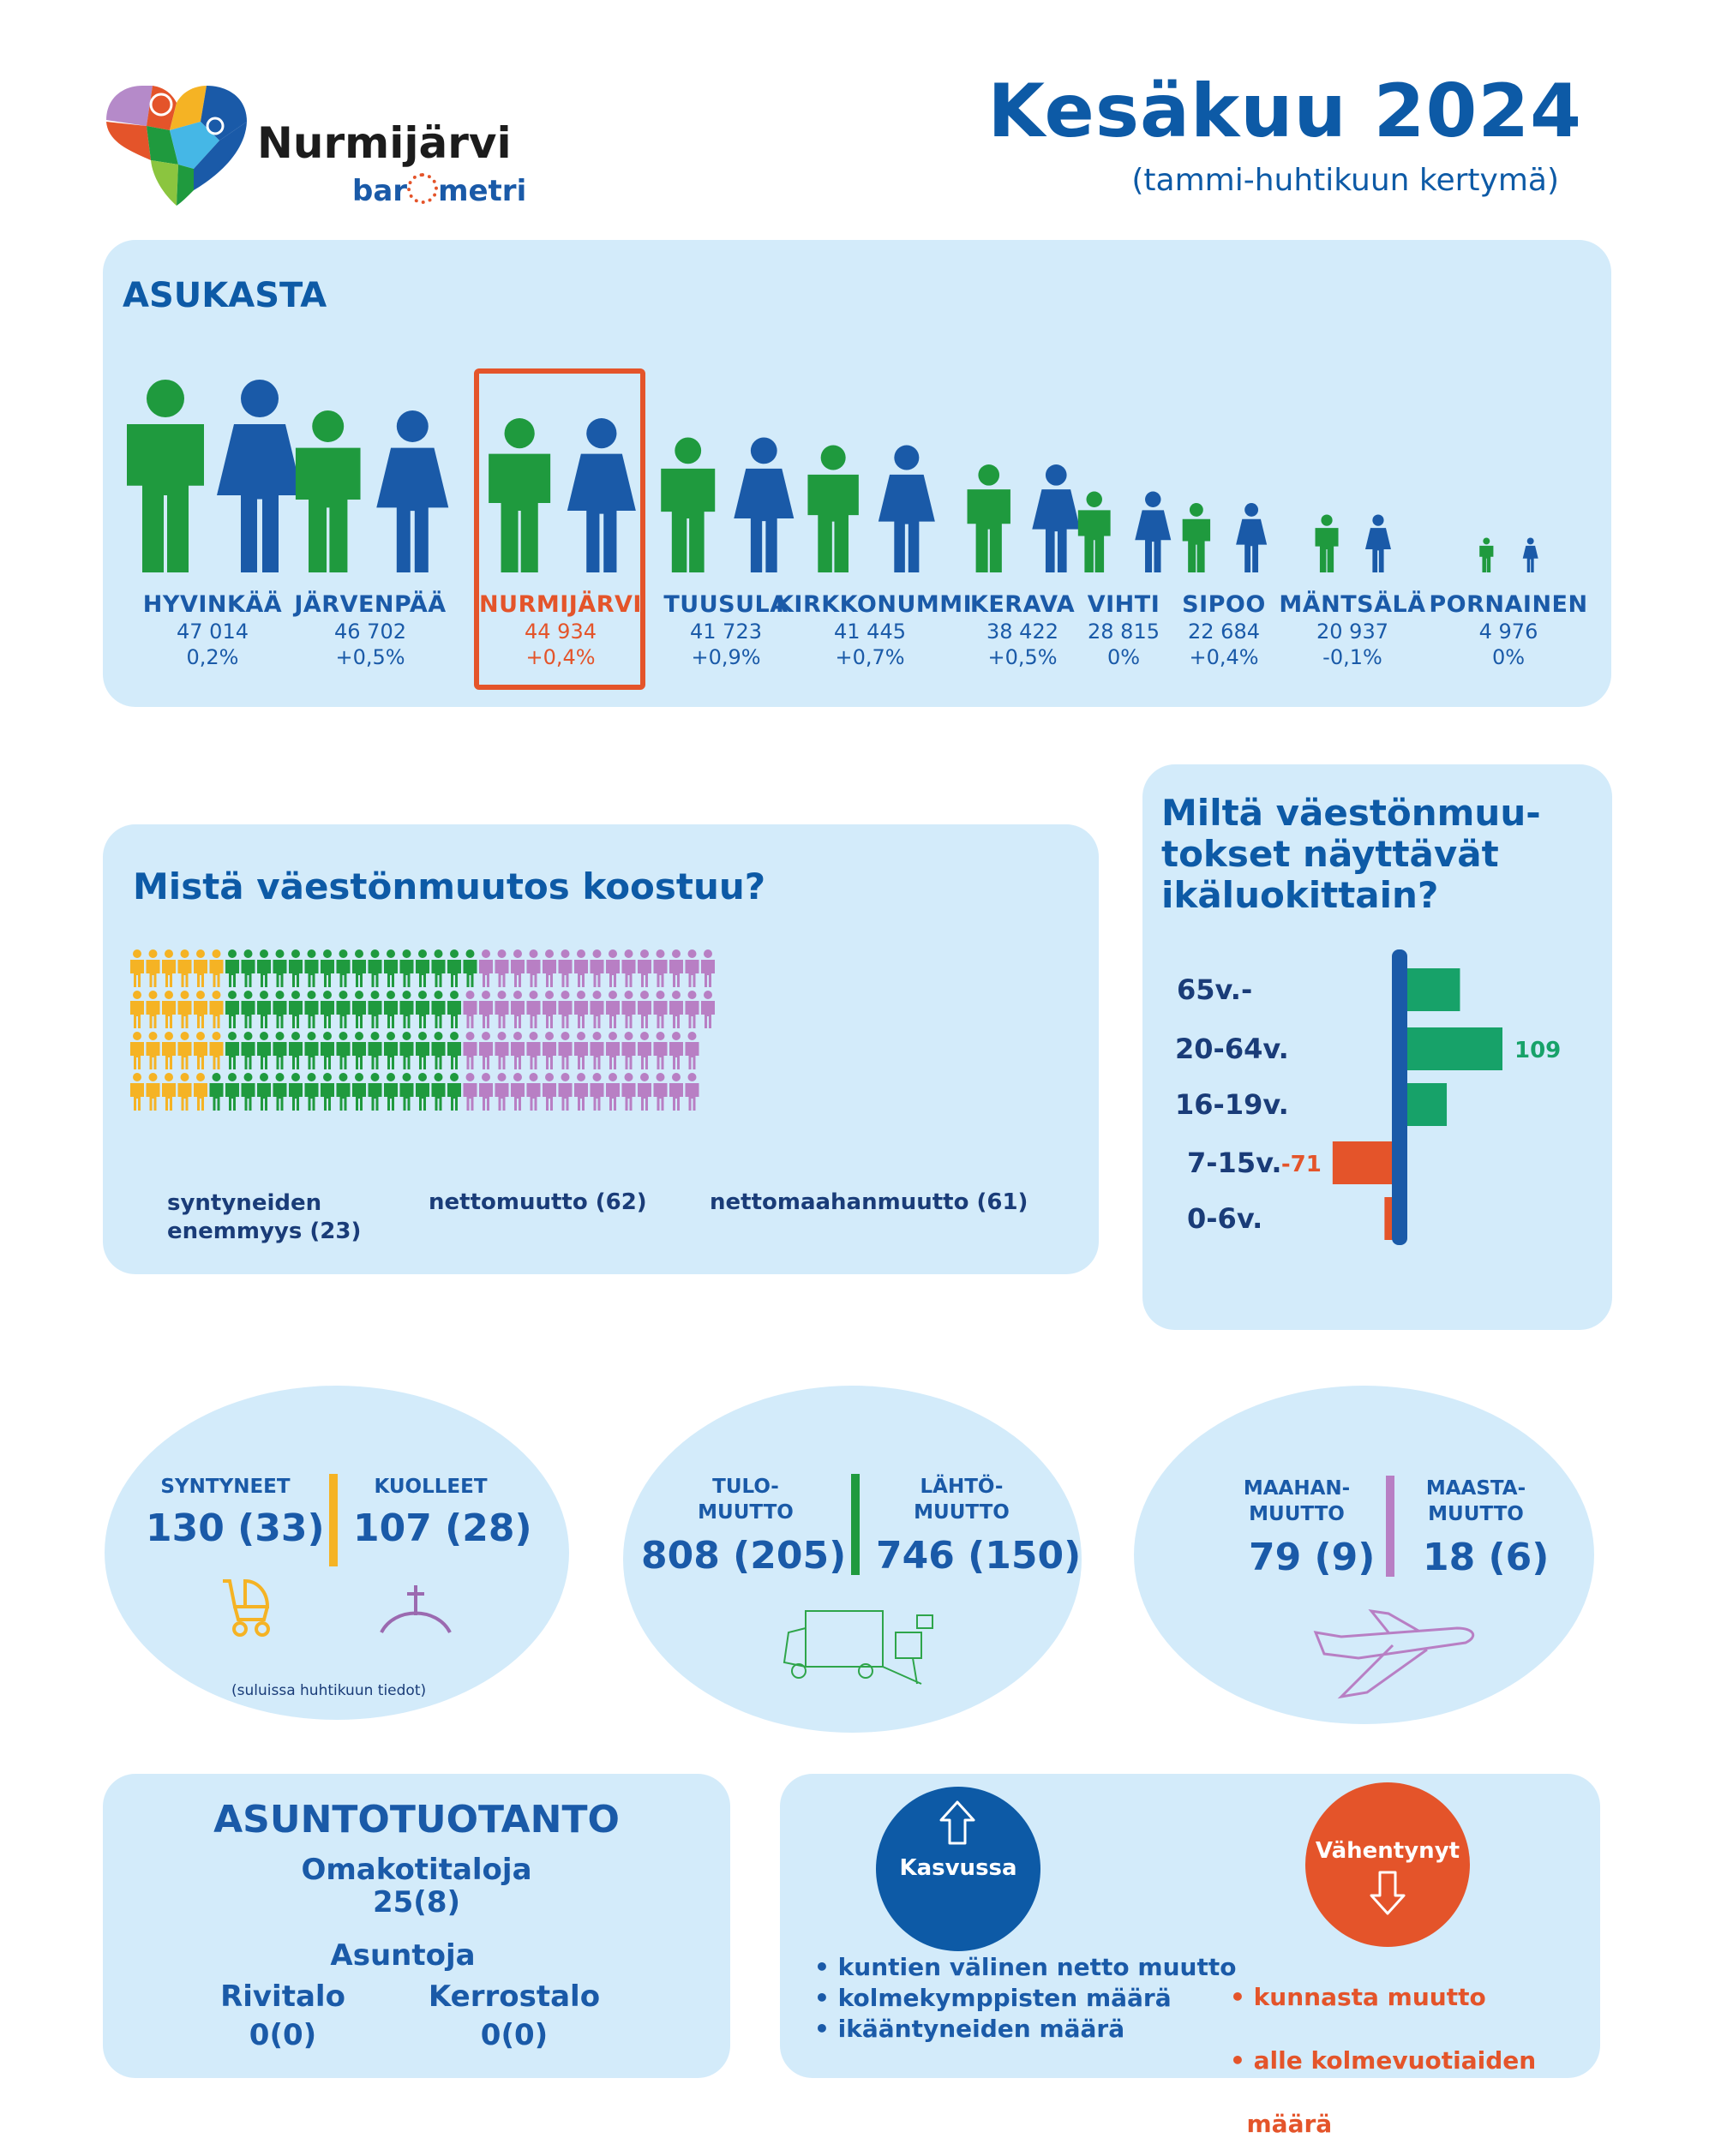 The height and width of the screenshot is (2156, 1715). I want to click on housing-panel, so click(416, 1926).